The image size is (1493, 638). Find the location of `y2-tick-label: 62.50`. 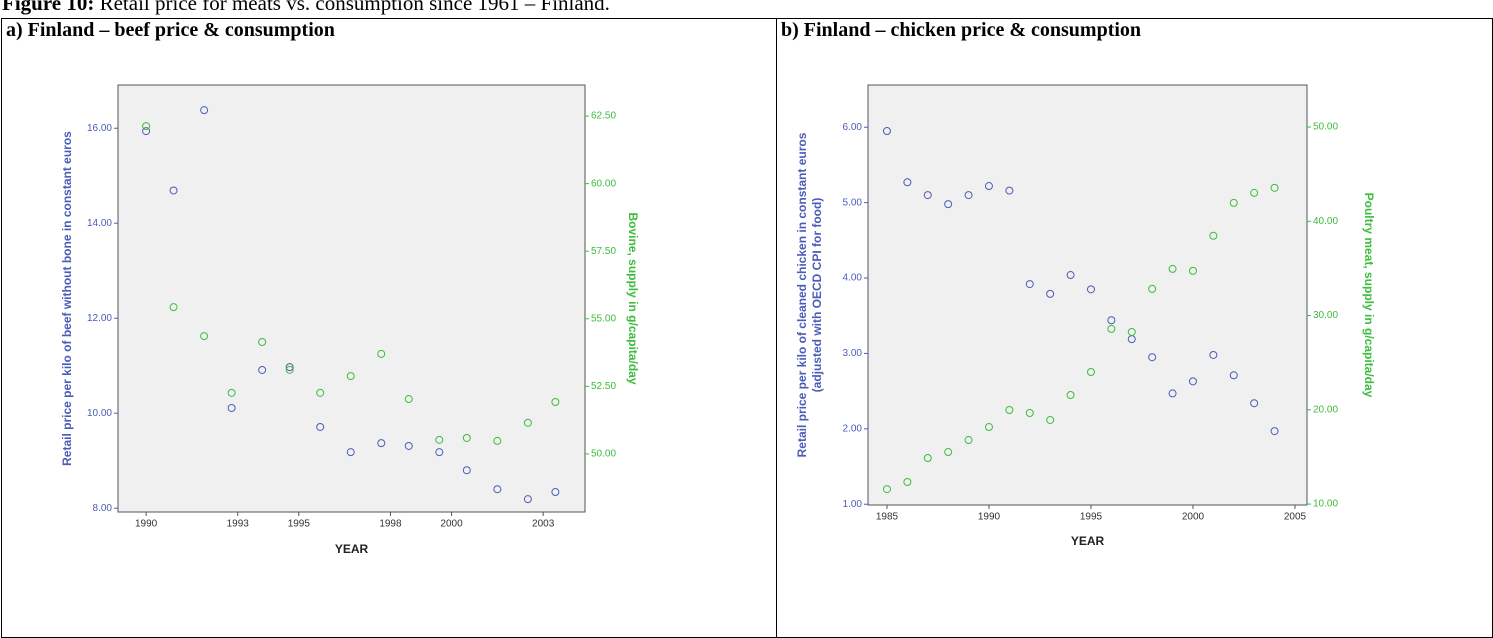

y2-tick-label: 62.50 is located at coordinates (603, 116).